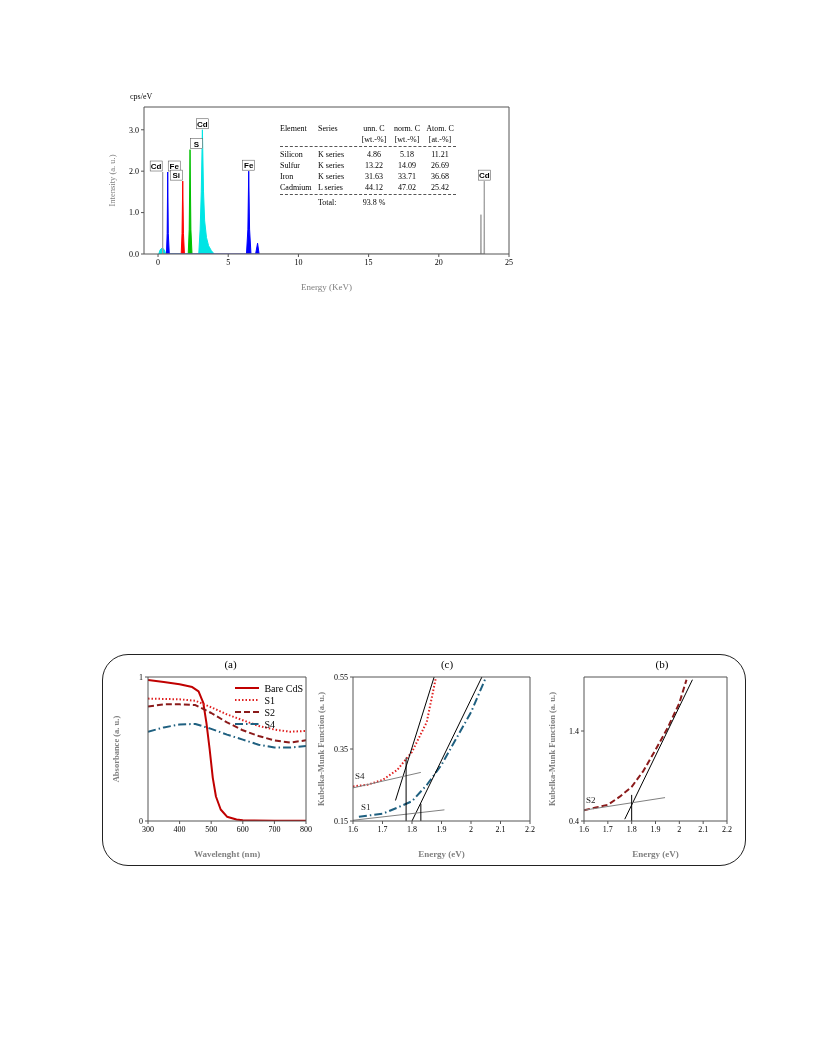  Describe the element at coordinates (269, 700) in the screenshot. I see `legend-label: S1` at that location.